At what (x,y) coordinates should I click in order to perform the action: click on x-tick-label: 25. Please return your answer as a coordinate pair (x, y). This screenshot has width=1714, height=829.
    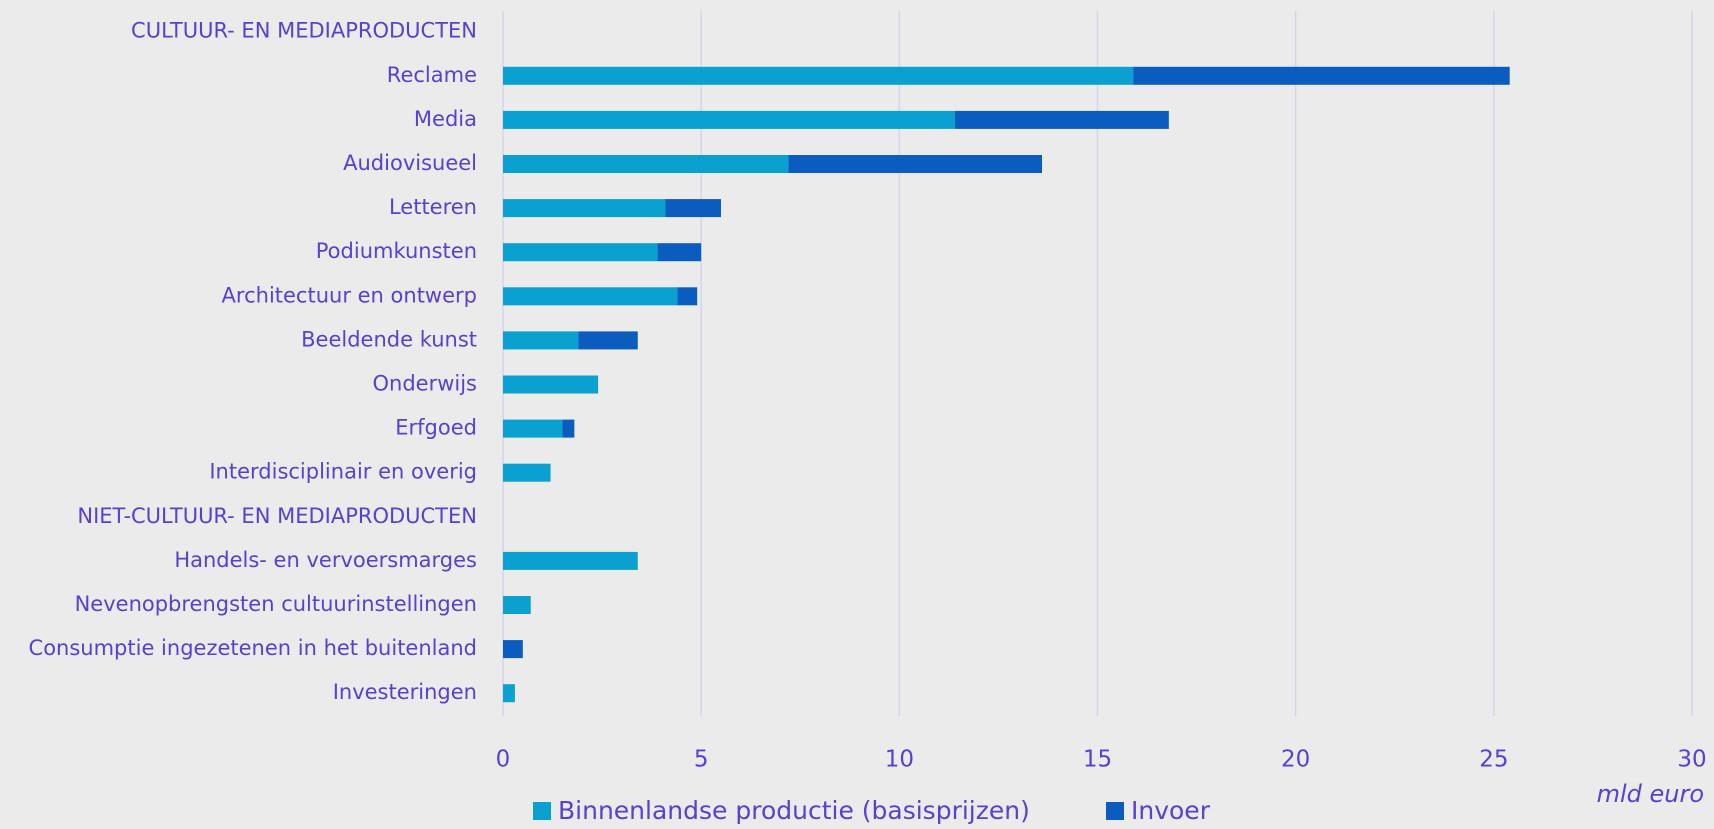
    Looking at the image, I should click on (1493, 760).